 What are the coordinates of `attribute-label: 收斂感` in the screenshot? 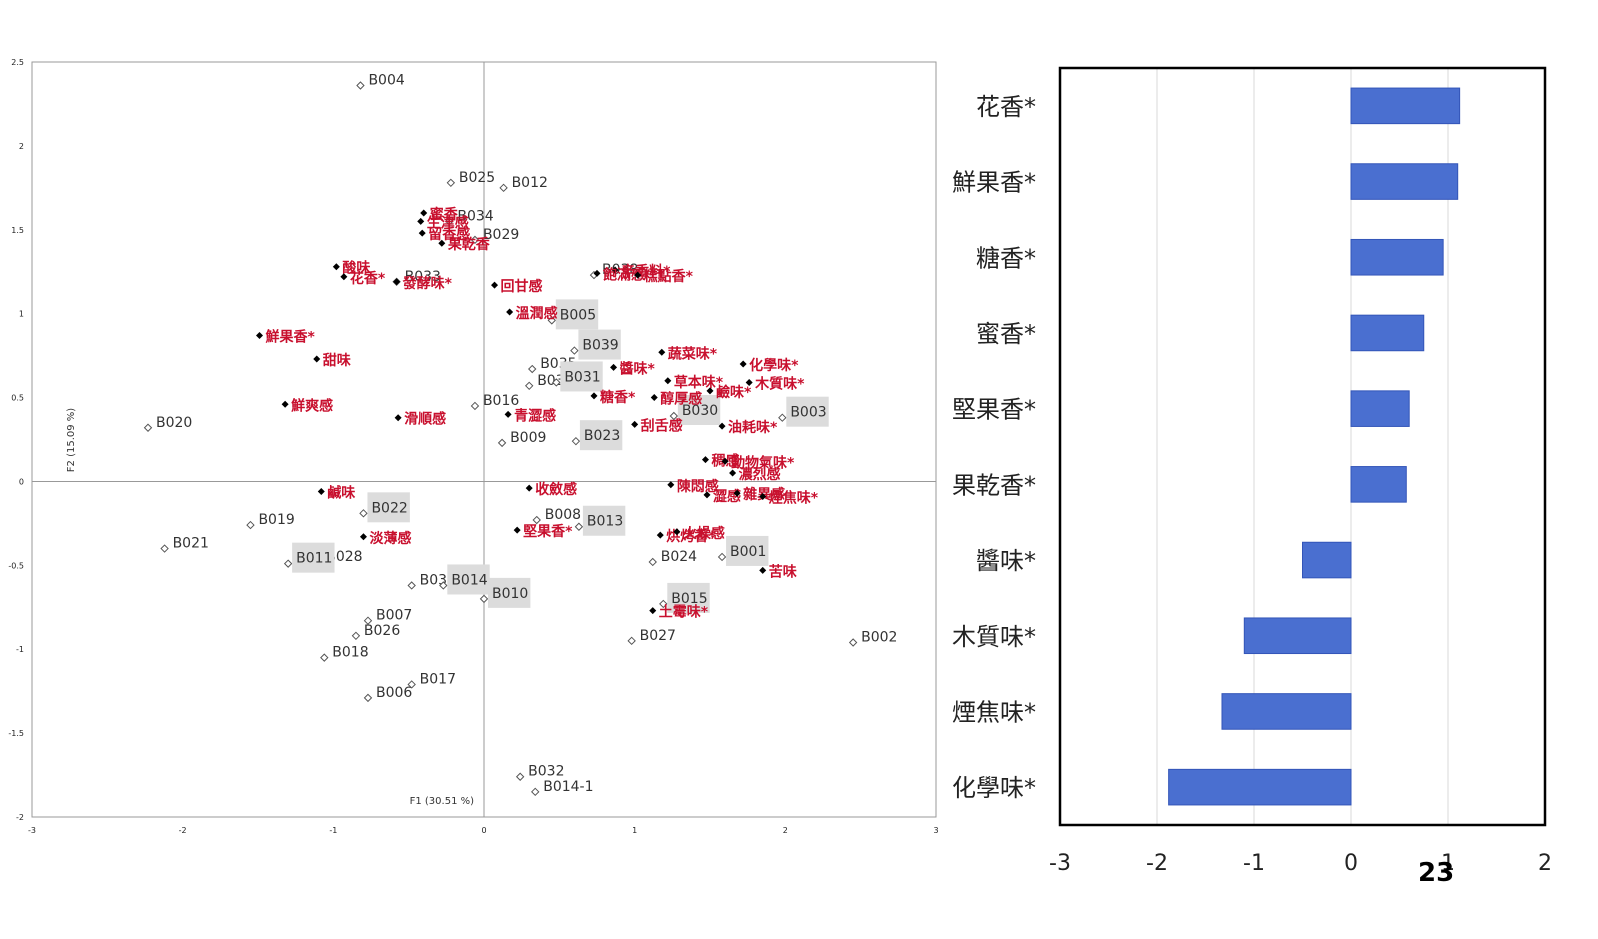 It's located at (556, 489).